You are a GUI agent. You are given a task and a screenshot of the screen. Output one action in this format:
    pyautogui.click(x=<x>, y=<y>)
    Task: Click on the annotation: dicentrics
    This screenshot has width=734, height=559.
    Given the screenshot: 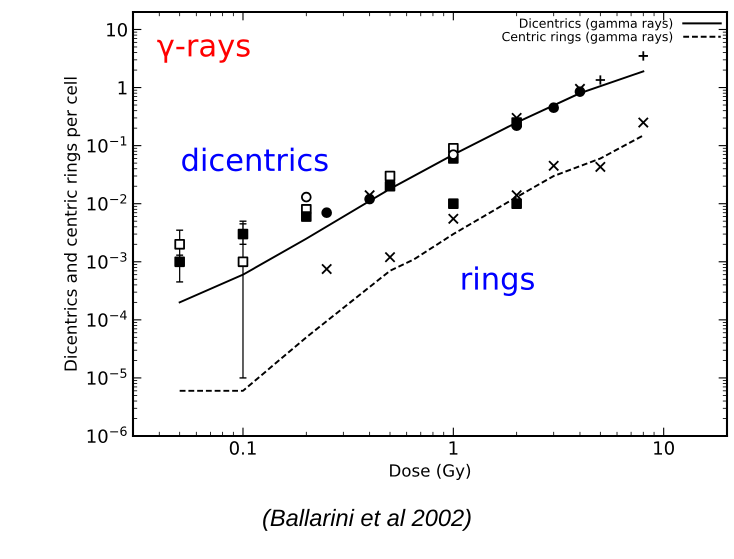 What is the action you would take?
    pyautogui.click(x=255, y=160)
    